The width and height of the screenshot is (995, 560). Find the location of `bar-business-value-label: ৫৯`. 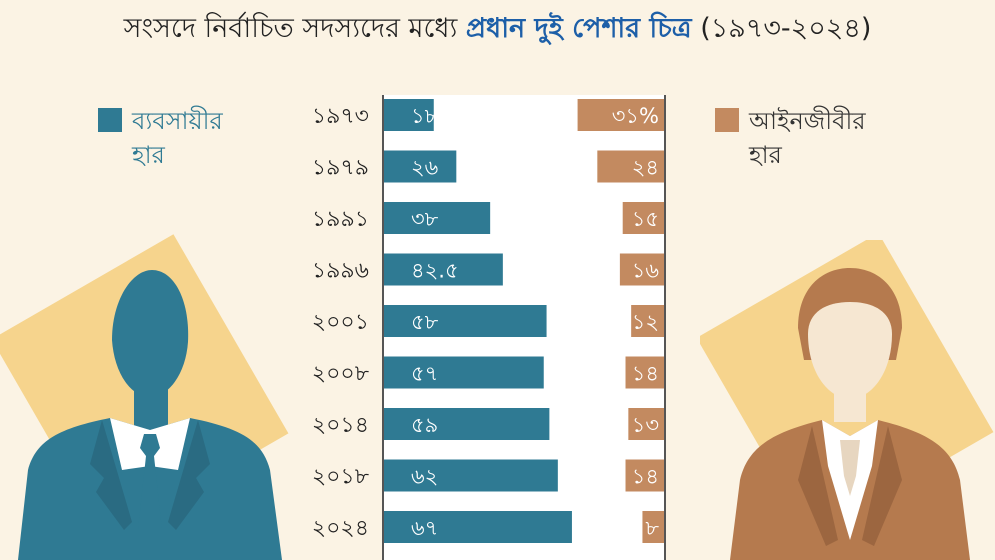

bar-business-value-label: ৫৯ is located at coordinates (424, 425).